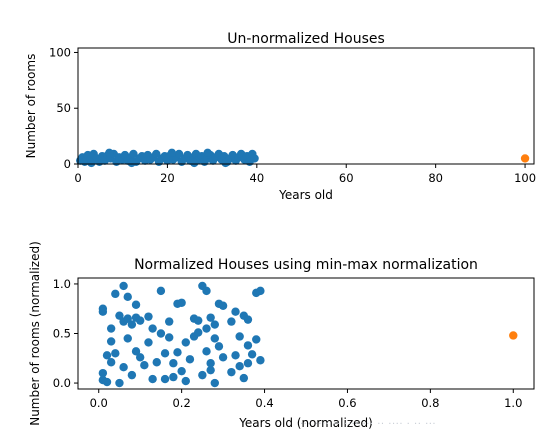  What do you see at coordinates (347, 403) in the screenshot?
I see `x-tick-label: 0.6` at bounding box center [347, 403].